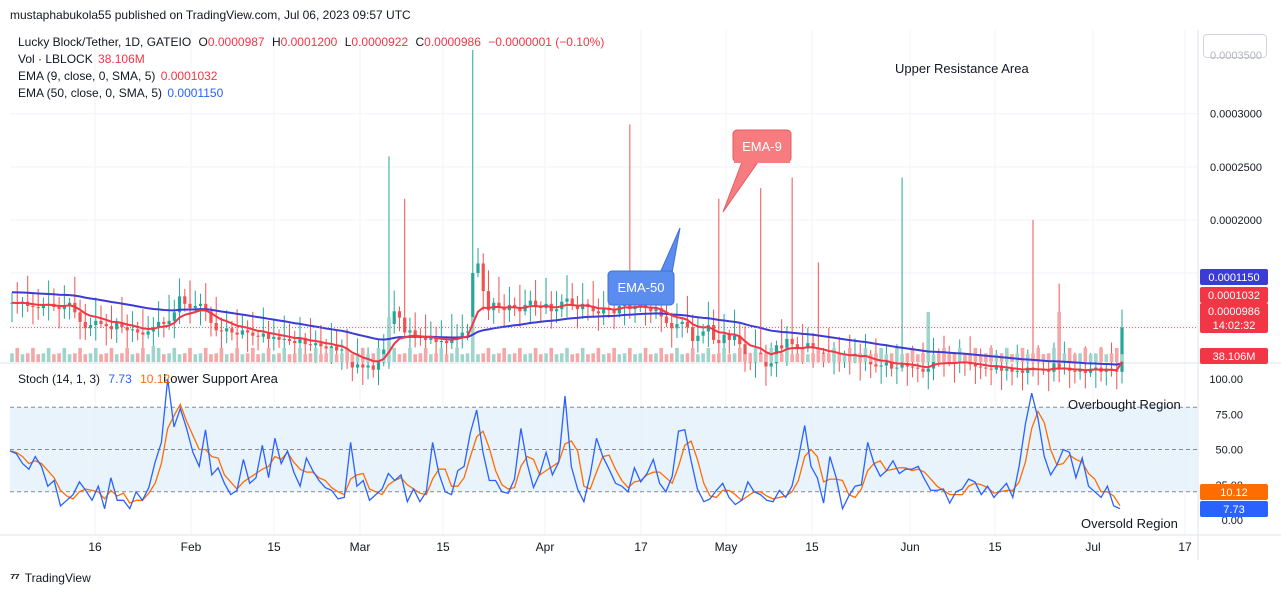 The width and height of the screenshot is (1281, 595). What do you see at coordinates (121, 59) in the screenshot?
I see `legend-vol: 38.106M` at bounding box center [121, 59].